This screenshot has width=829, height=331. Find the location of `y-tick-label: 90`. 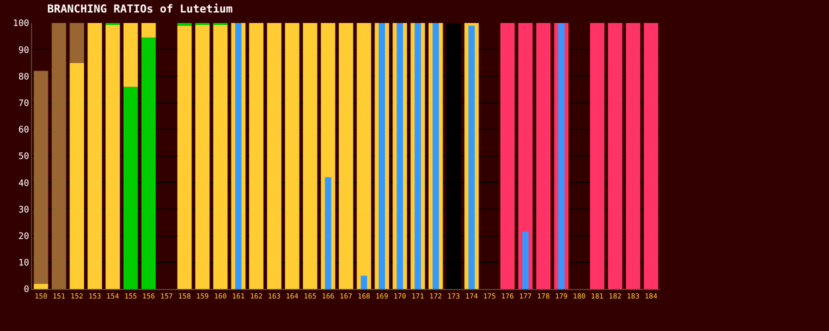

y-tick-label: 90 is located at coordinates (24, 51).